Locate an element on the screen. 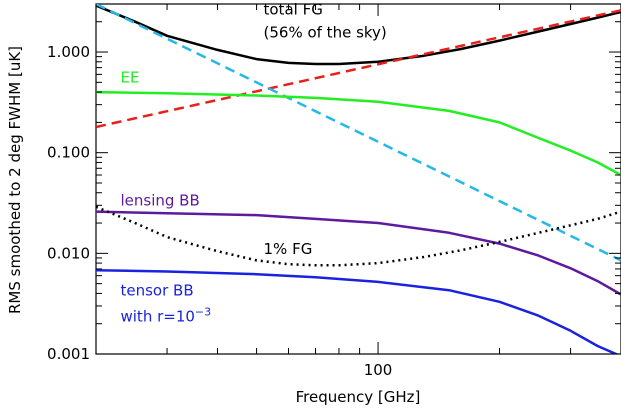 This screenshot has width=621, height=410. y-tick-label: 1.000 is located at coordinates (68, 52).